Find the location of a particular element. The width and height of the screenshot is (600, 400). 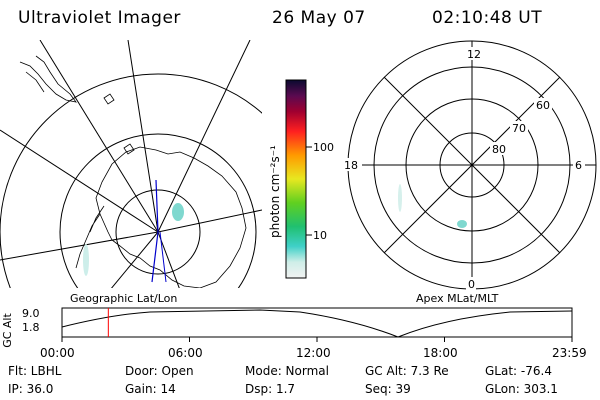

altitude-plot-frame is located at coordinates (317, 322).